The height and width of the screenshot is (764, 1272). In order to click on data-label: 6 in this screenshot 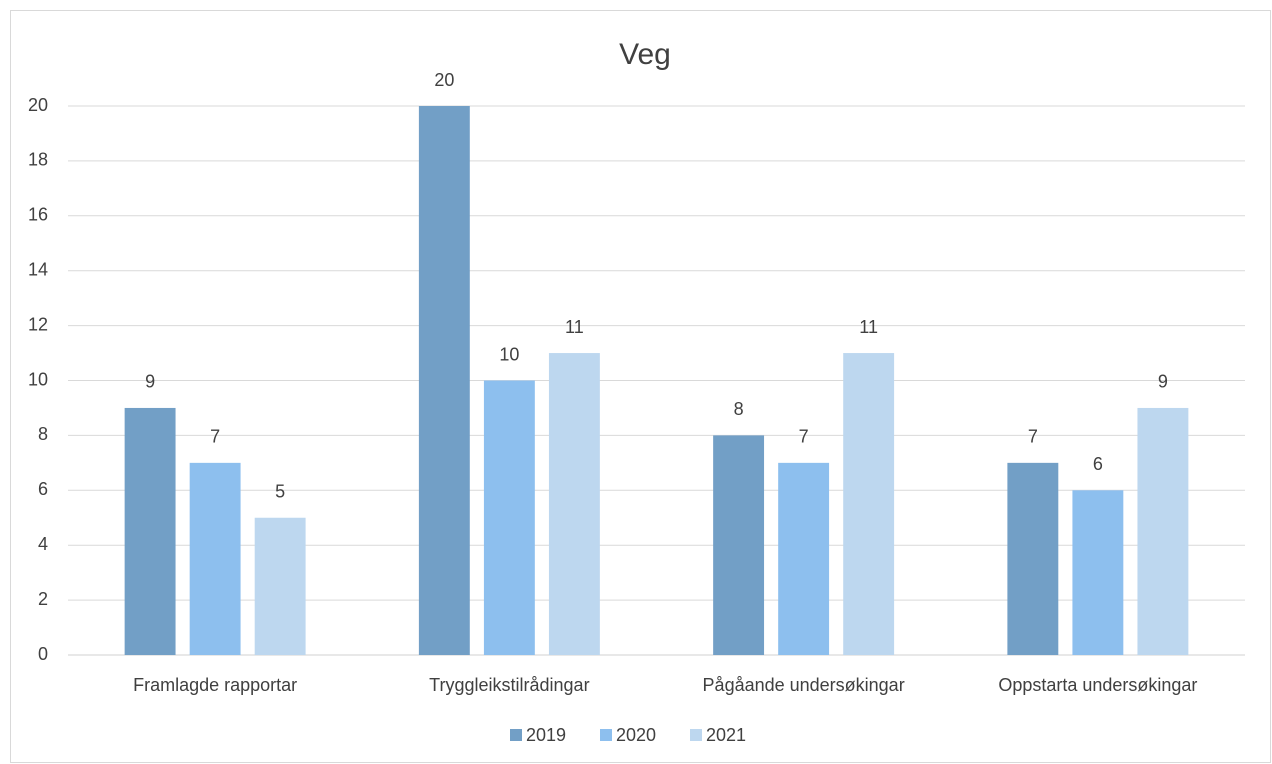, I will do `click(1098, 464)`.